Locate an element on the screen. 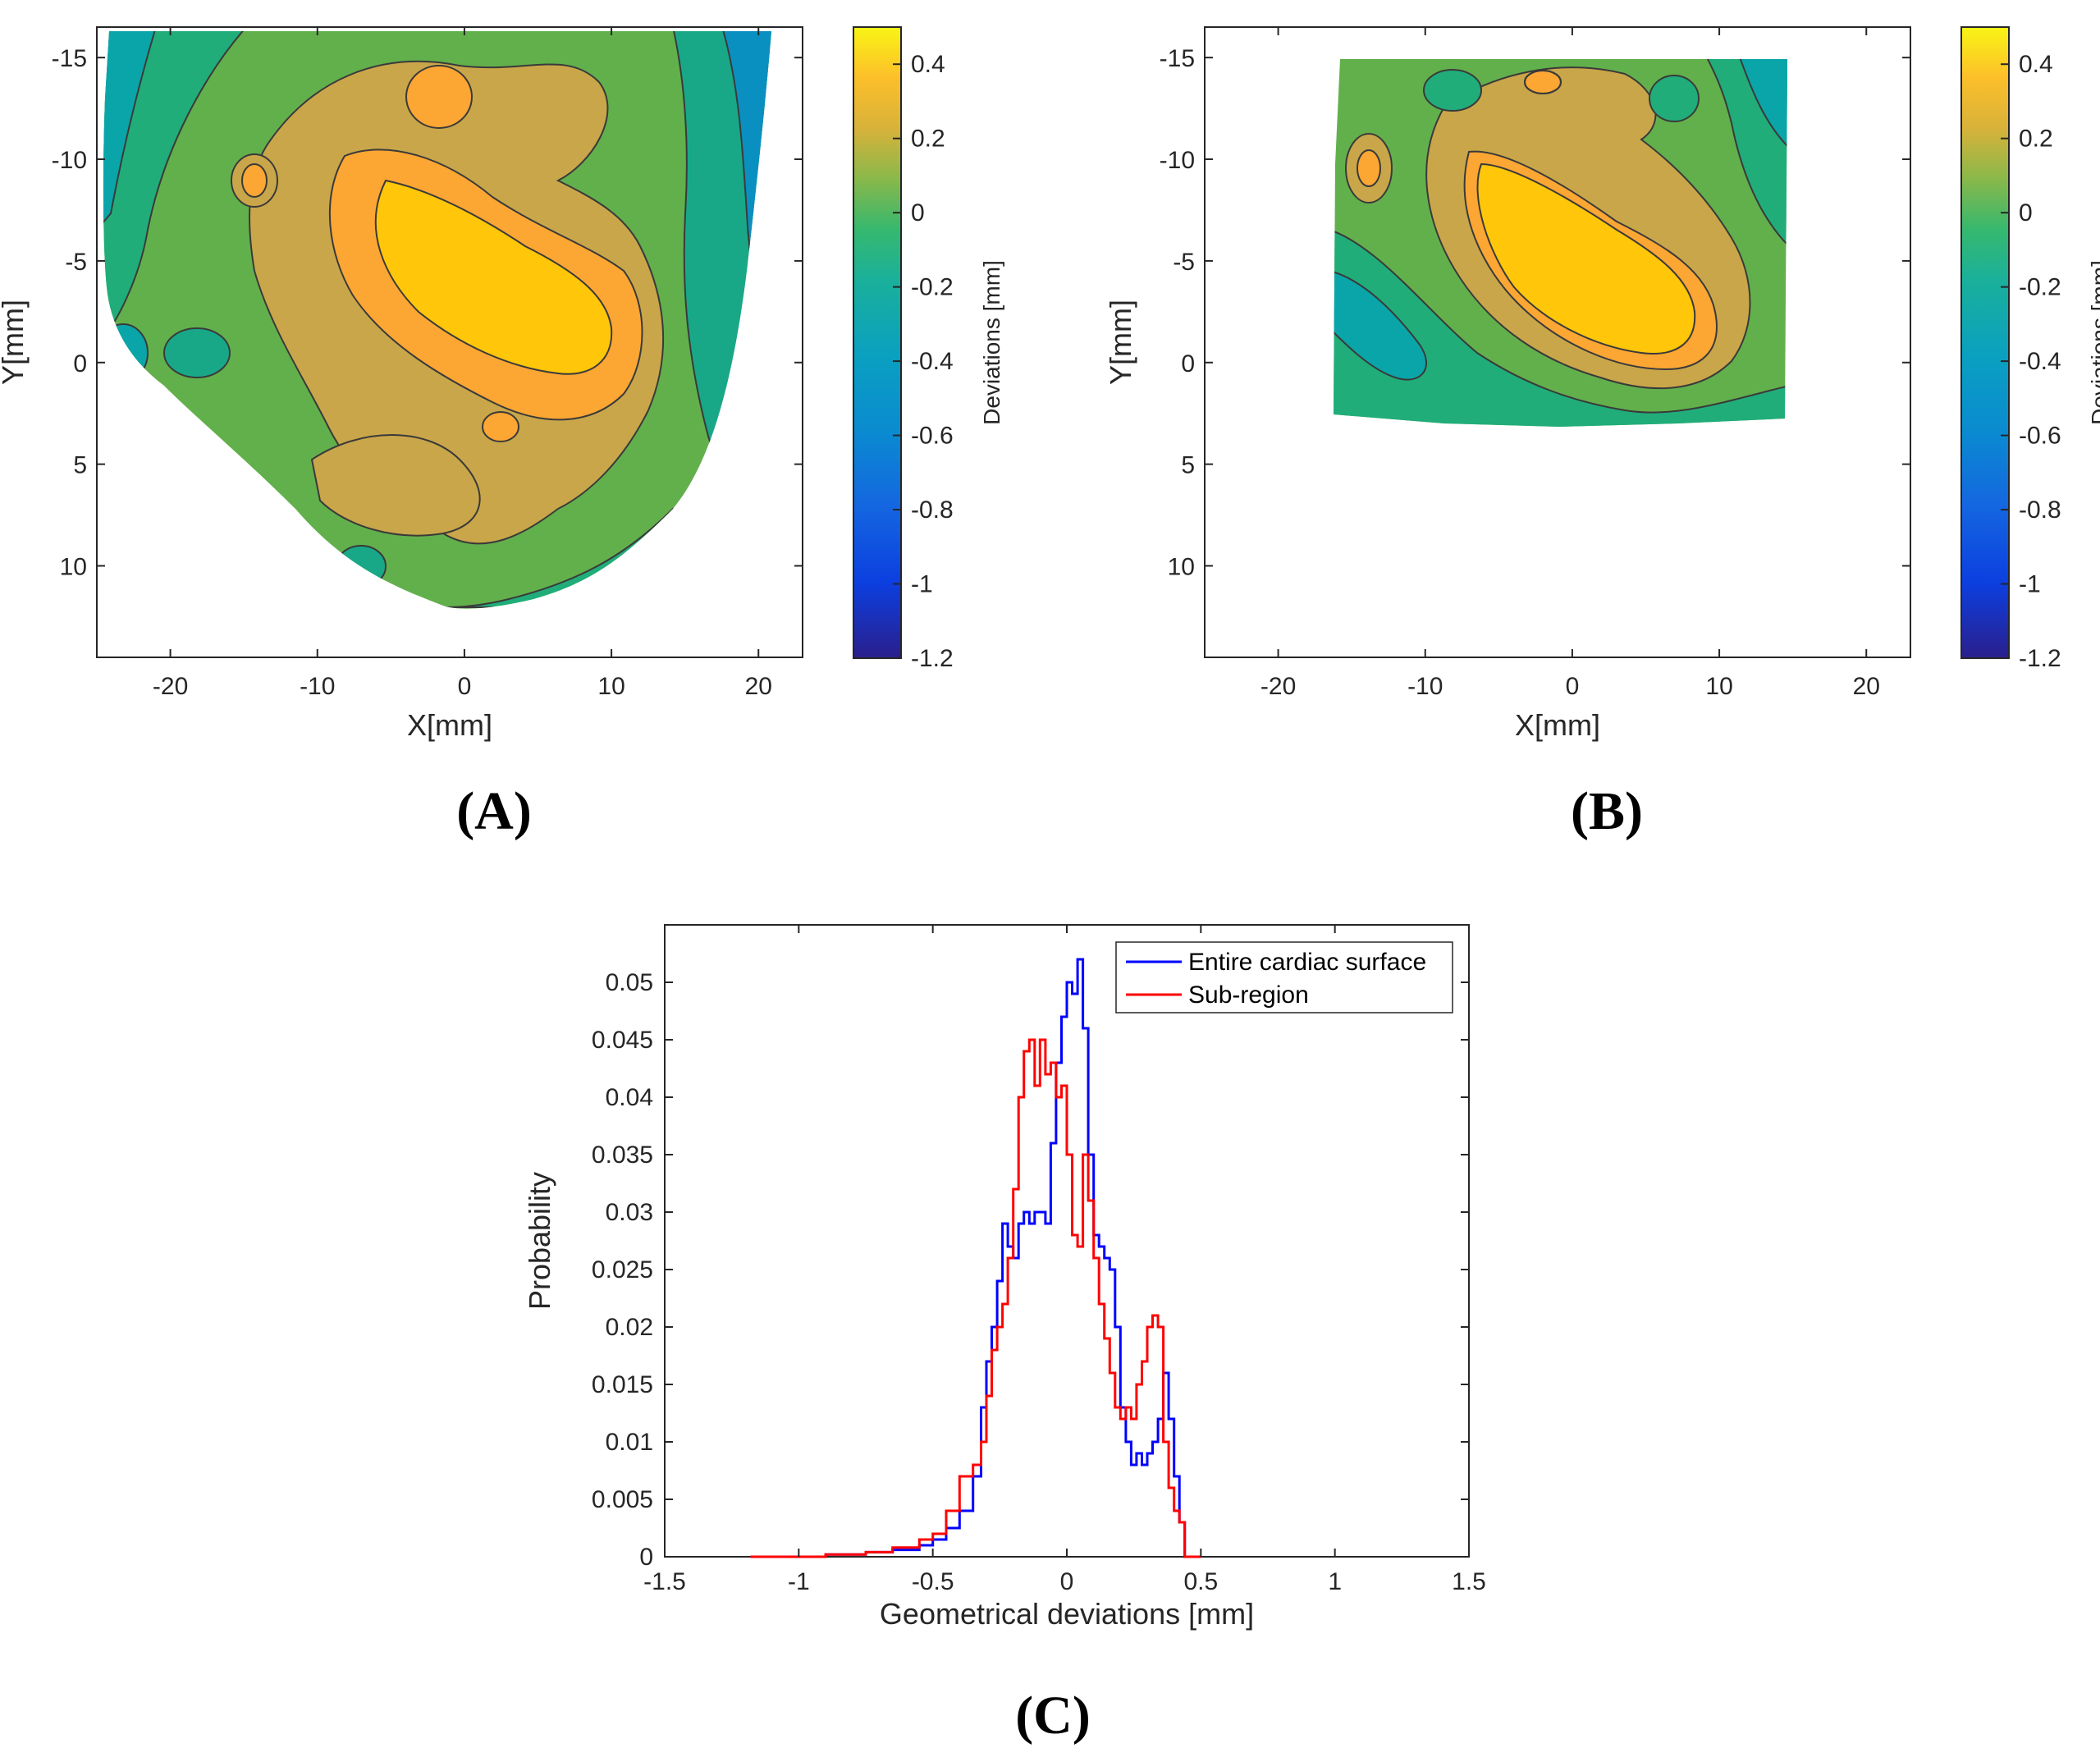  y-axis-label-b: Y[mm] is located at coordinates (1120, 342).